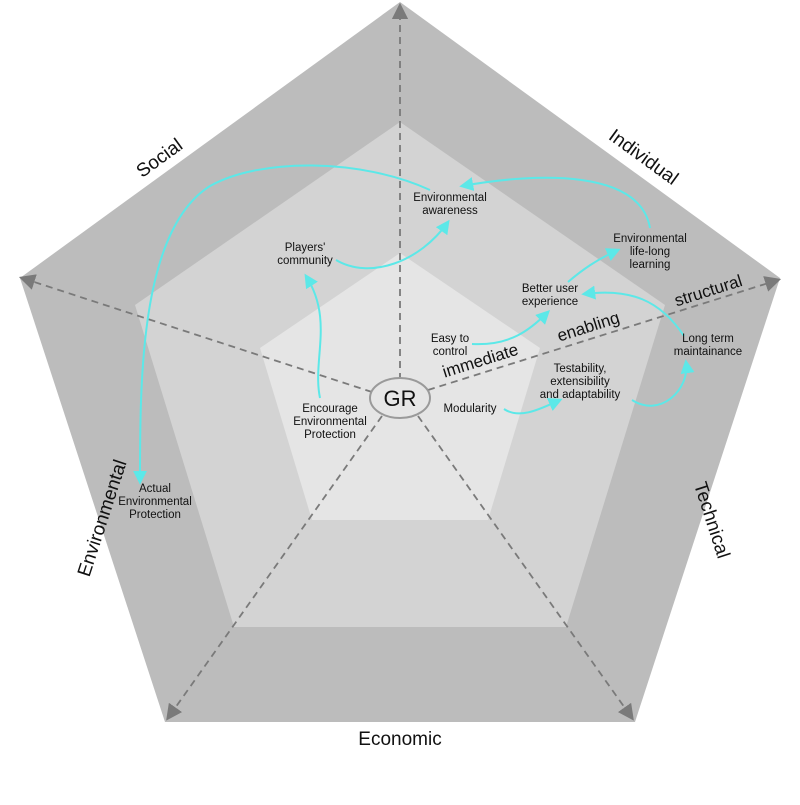  What do you see at coordinates (525, 568) in the screenshot?
I see `axis-technical` at bounding box center [525, 568].